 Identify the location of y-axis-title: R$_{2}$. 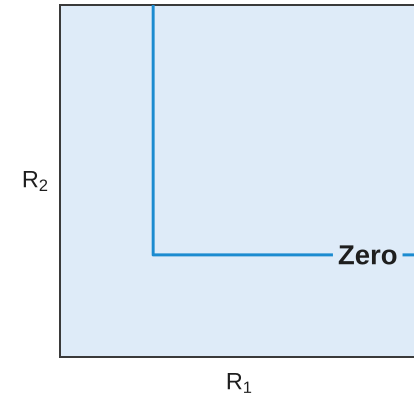
(36, 181).